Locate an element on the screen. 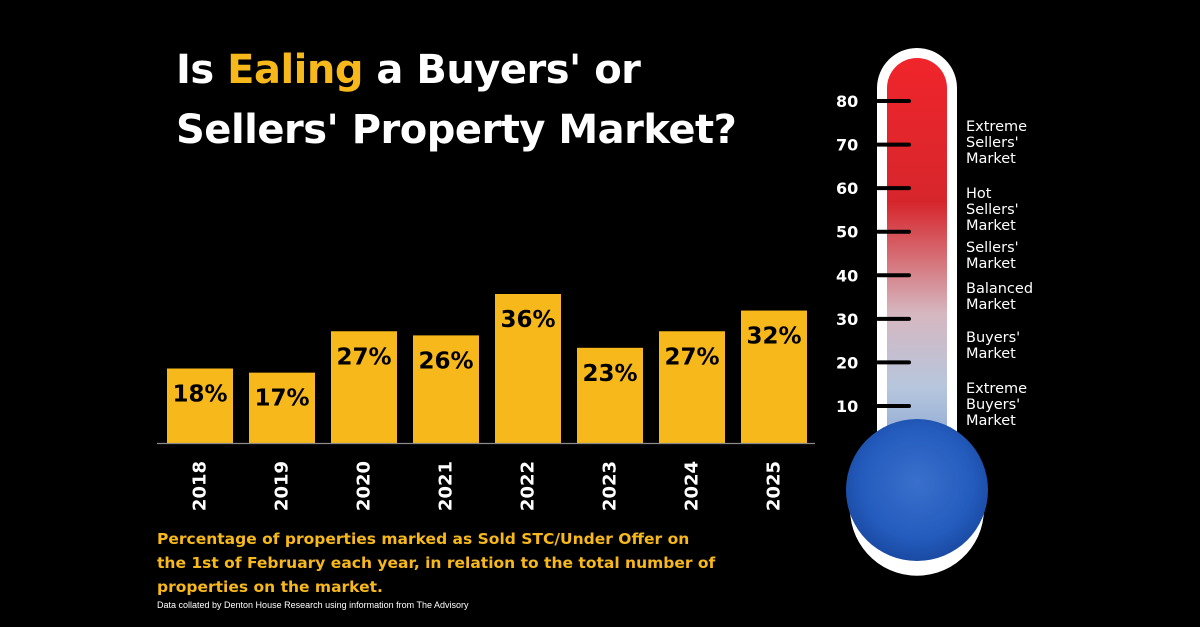 The image size is (1200, 627). zone-label-3-line-1: Market is located at coordinates (991, 305).